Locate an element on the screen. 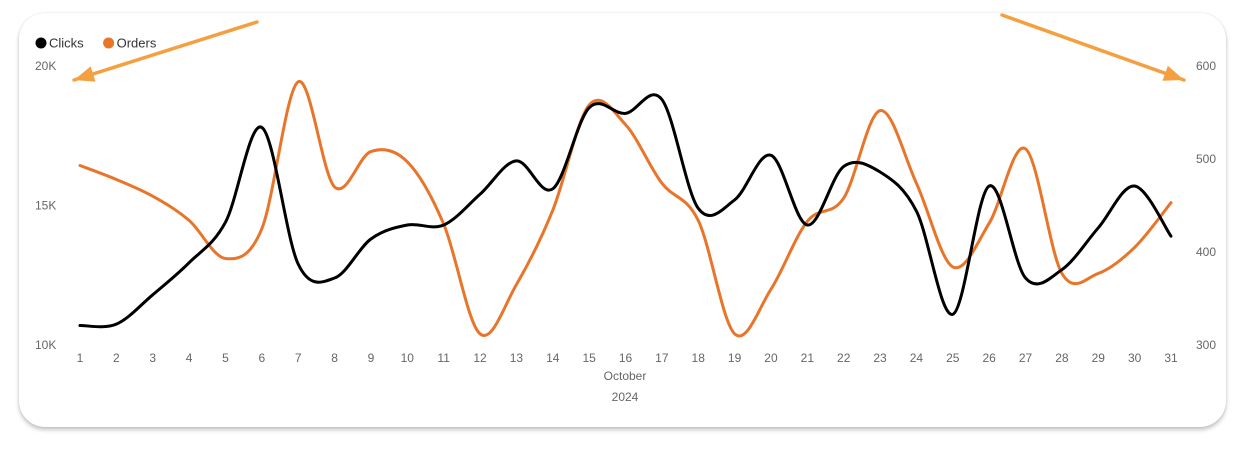  legend-marker-orders is located at coordinates (109, 43).